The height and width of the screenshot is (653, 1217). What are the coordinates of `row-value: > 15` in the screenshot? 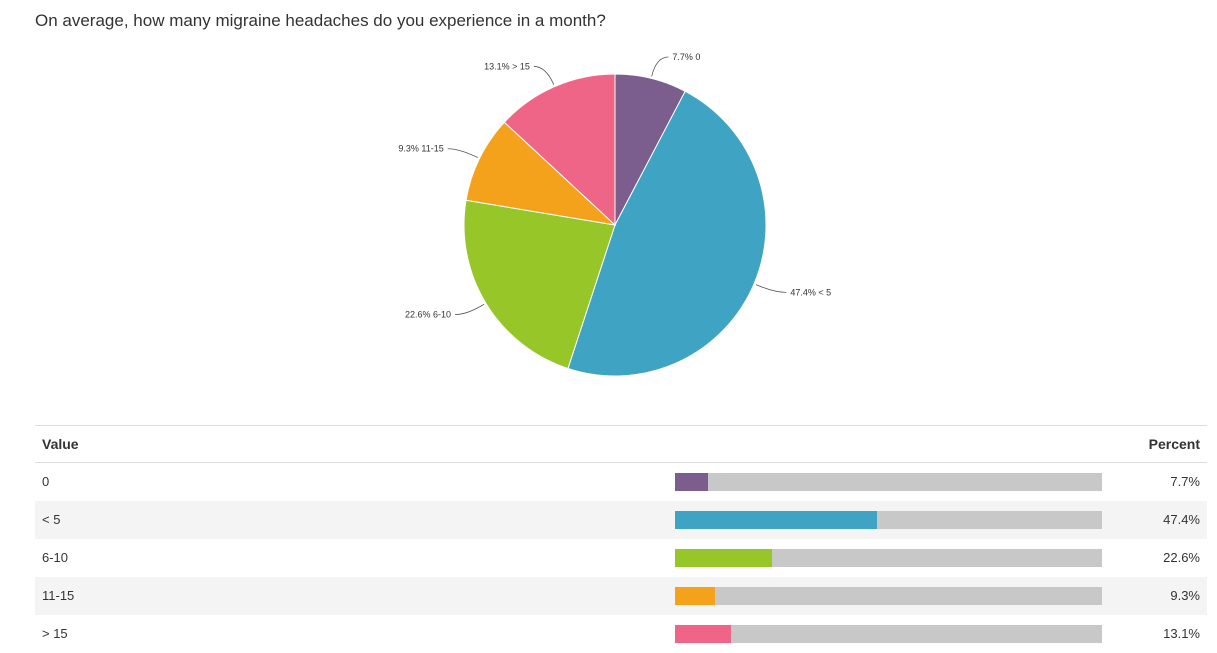 It's located at (55, 633).